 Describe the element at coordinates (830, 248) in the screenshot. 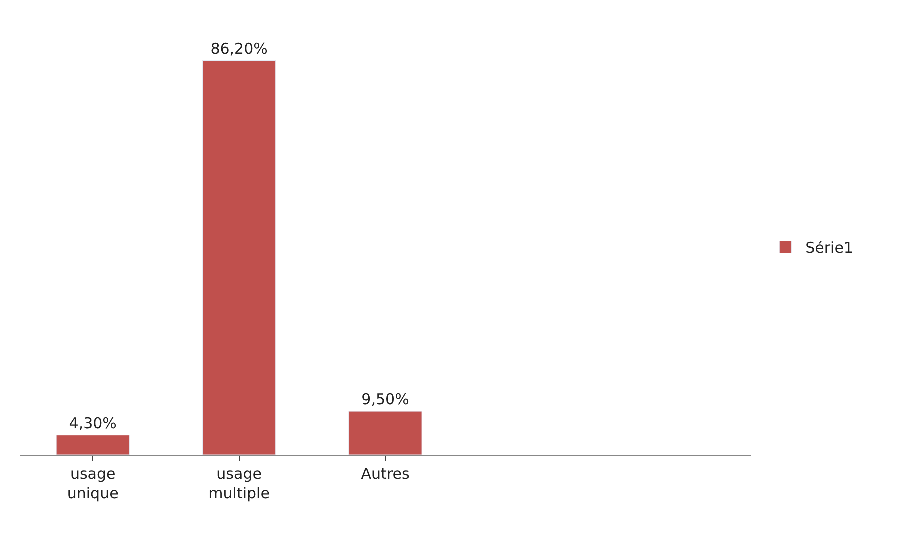

I see `legend-label: Série1` at that location.